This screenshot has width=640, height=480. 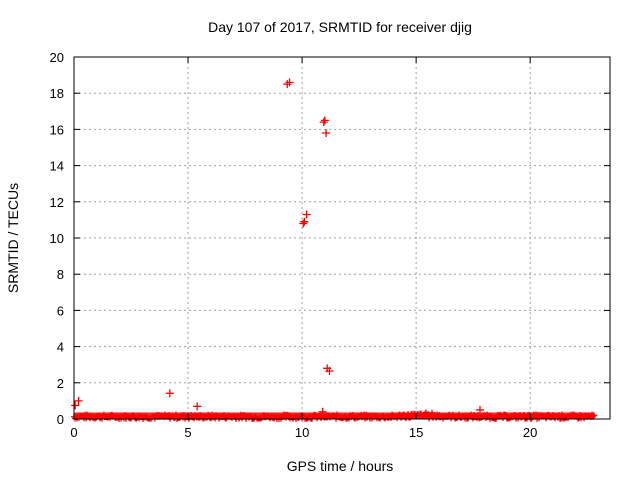 I want to click on y-axis-label: SRMTID / TECUs, so click(x=13, y=238).